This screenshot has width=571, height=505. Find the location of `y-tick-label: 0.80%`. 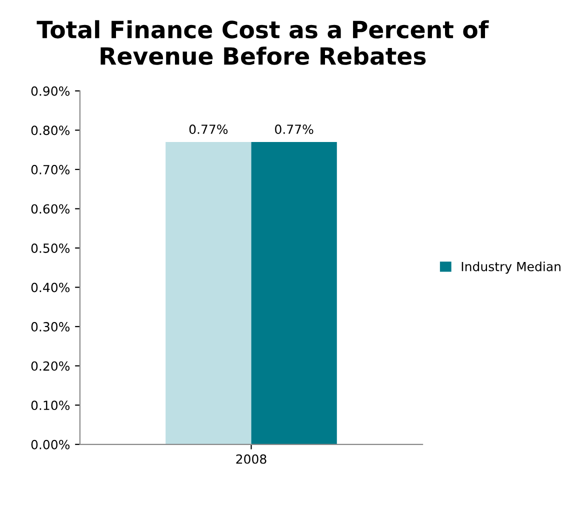

y-tick-label: 0.80% is located at coordinates (50, 131).